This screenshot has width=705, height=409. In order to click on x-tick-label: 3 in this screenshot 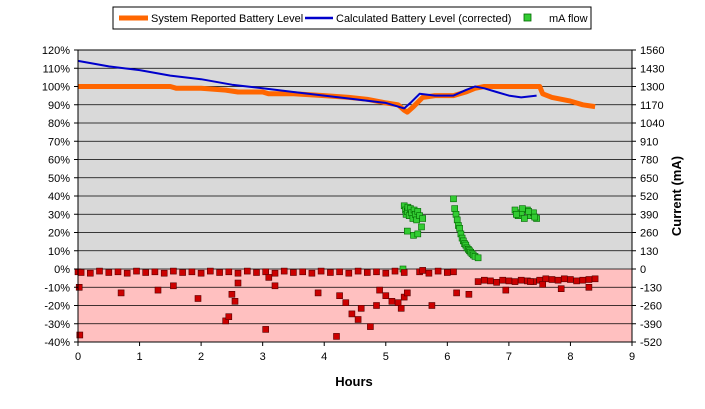, I will do `click(263, 357)`.